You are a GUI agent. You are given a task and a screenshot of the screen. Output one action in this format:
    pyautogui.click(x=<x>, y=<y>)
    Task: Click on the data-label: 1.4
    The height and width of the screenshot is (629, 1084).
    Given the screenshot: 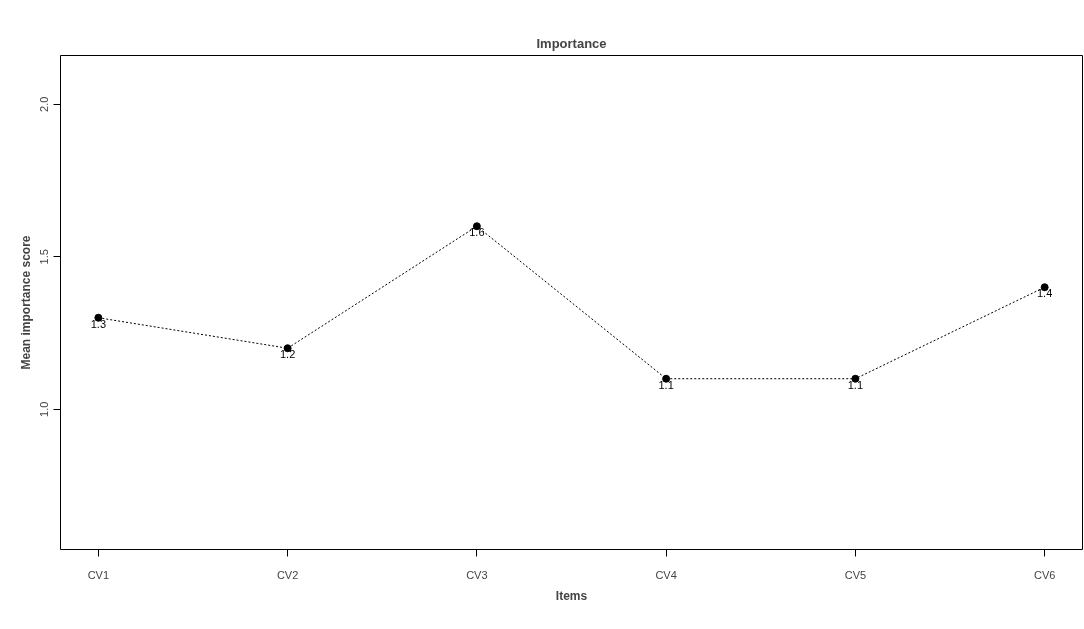 What is the action you would take?
    pyautogui.click(x=1045, y=293)
    